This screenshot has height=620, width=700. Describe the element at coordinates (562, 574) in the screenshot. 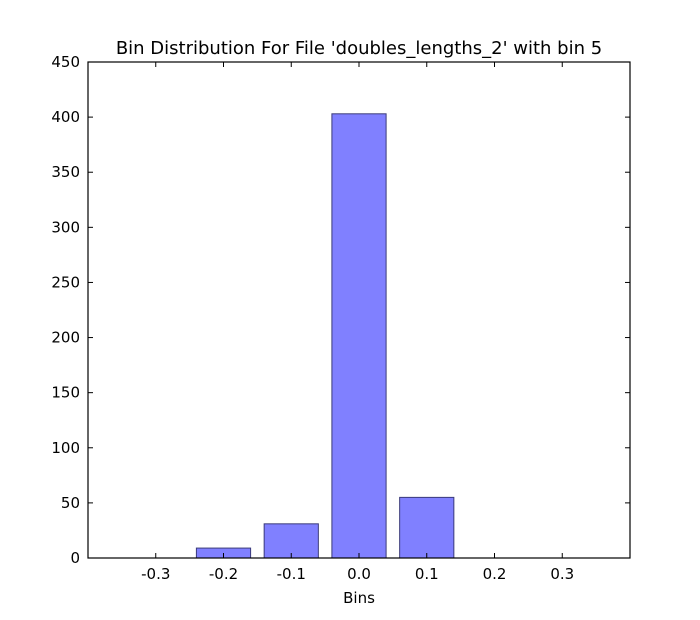

I see `x-tick-label: 0.3` at that location.